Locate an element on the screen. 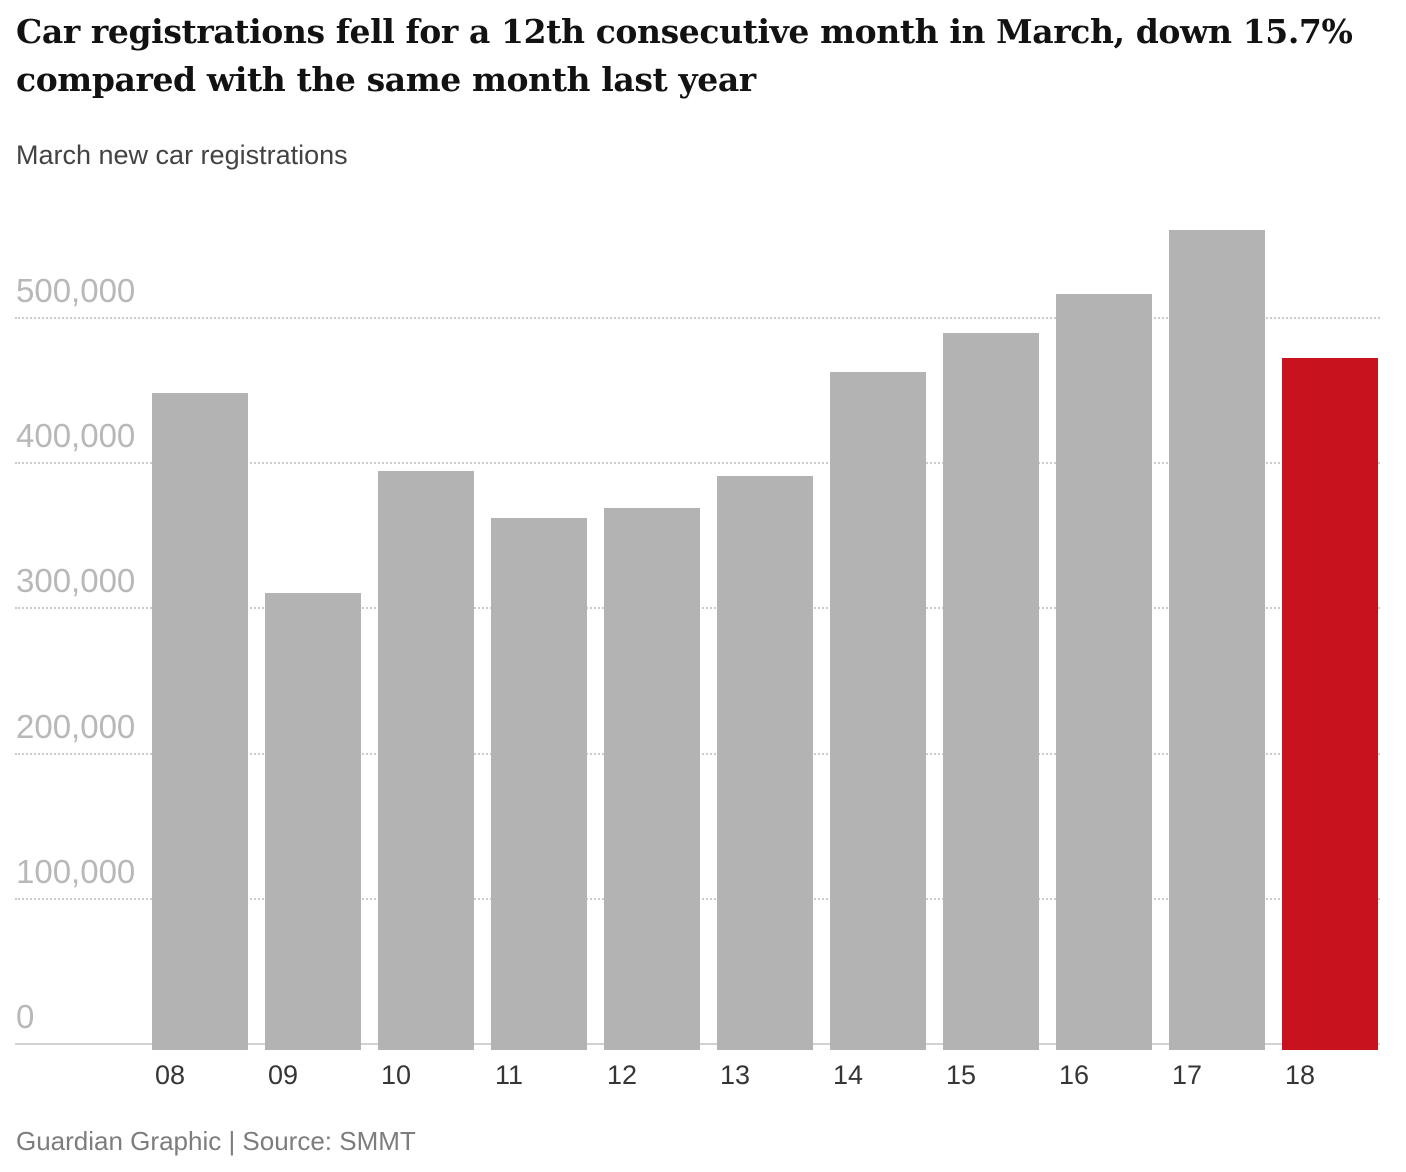 The width and height of the screenshot is (1406, 1172). x-tick-label-13: 13 is located at coordinates (735, 1075).